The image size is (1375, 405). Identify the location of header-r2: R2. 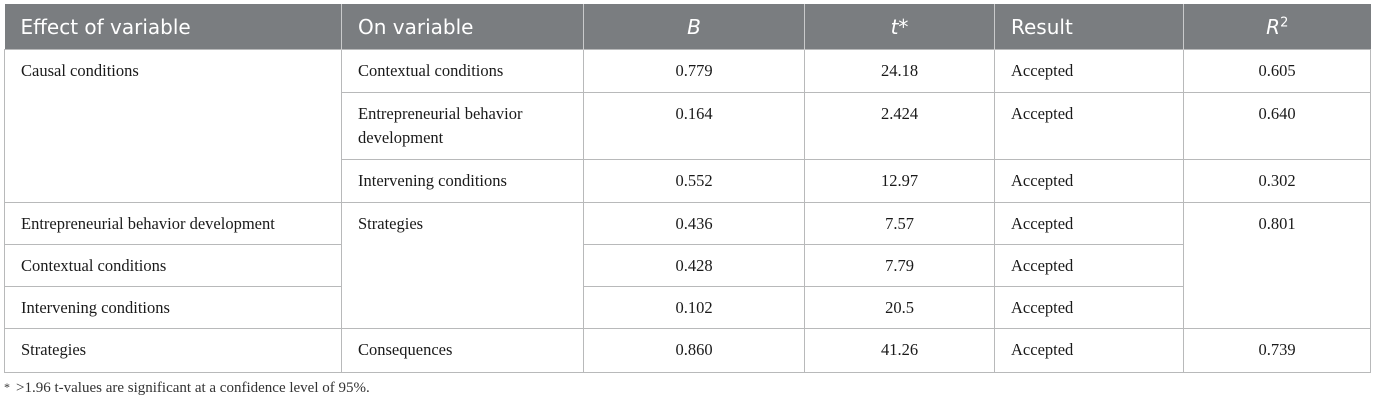
(1277, 27).